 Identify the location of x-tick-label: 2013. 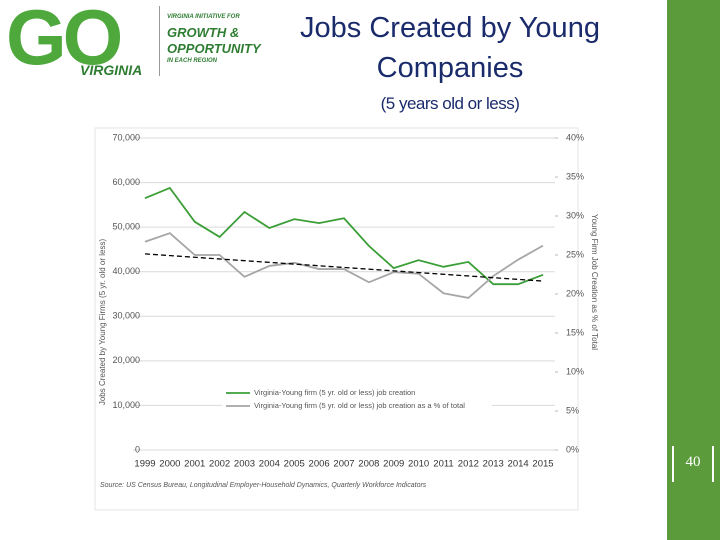
(493, 464).